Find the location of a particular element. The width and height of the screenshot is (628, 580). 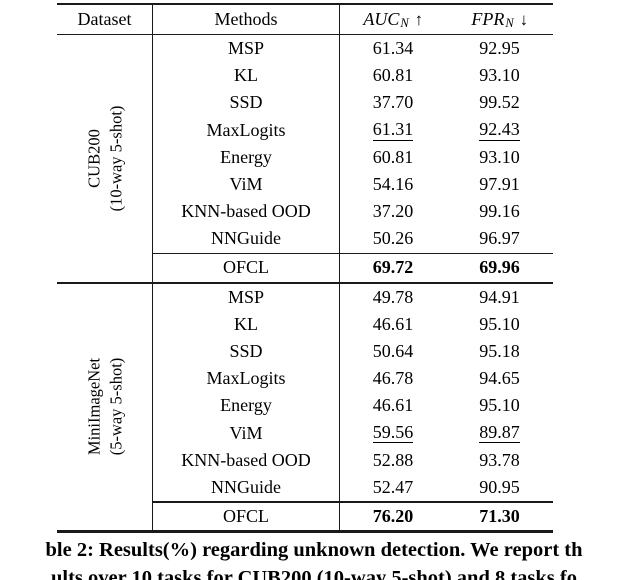

table-row: Energy 60.81 93.10 is located at coordinates (352, 157).